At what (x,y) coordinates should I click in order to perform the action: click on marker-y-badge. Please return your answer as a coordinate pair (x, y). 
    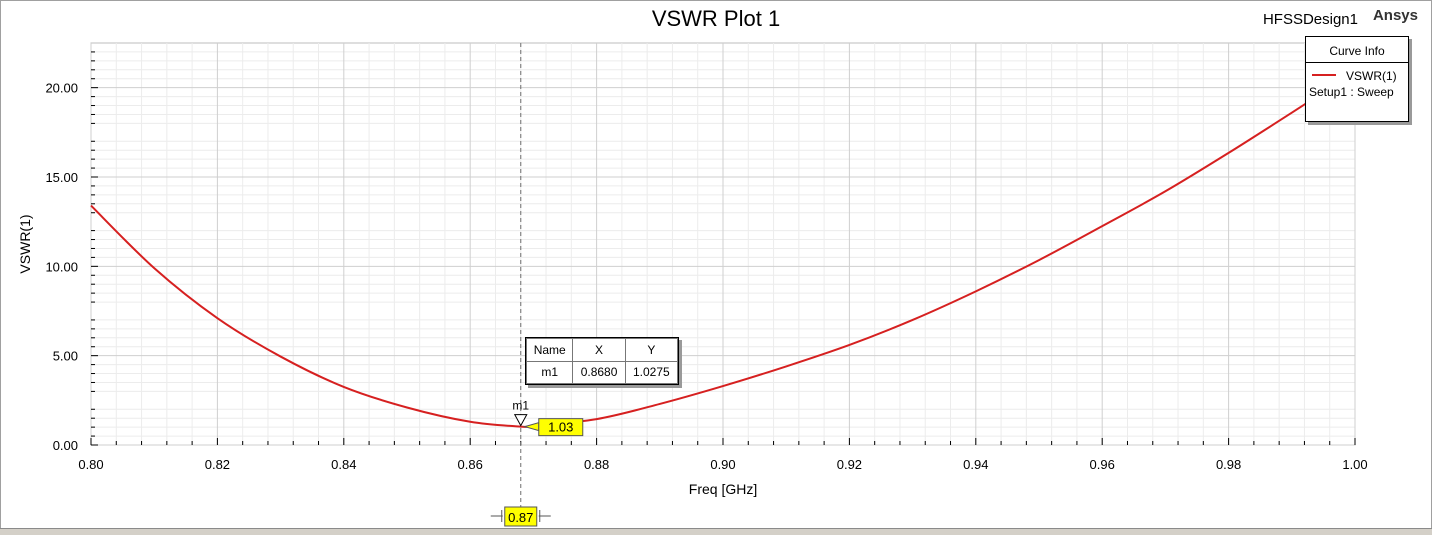
    Looking at the image, I should click on (561, 427).